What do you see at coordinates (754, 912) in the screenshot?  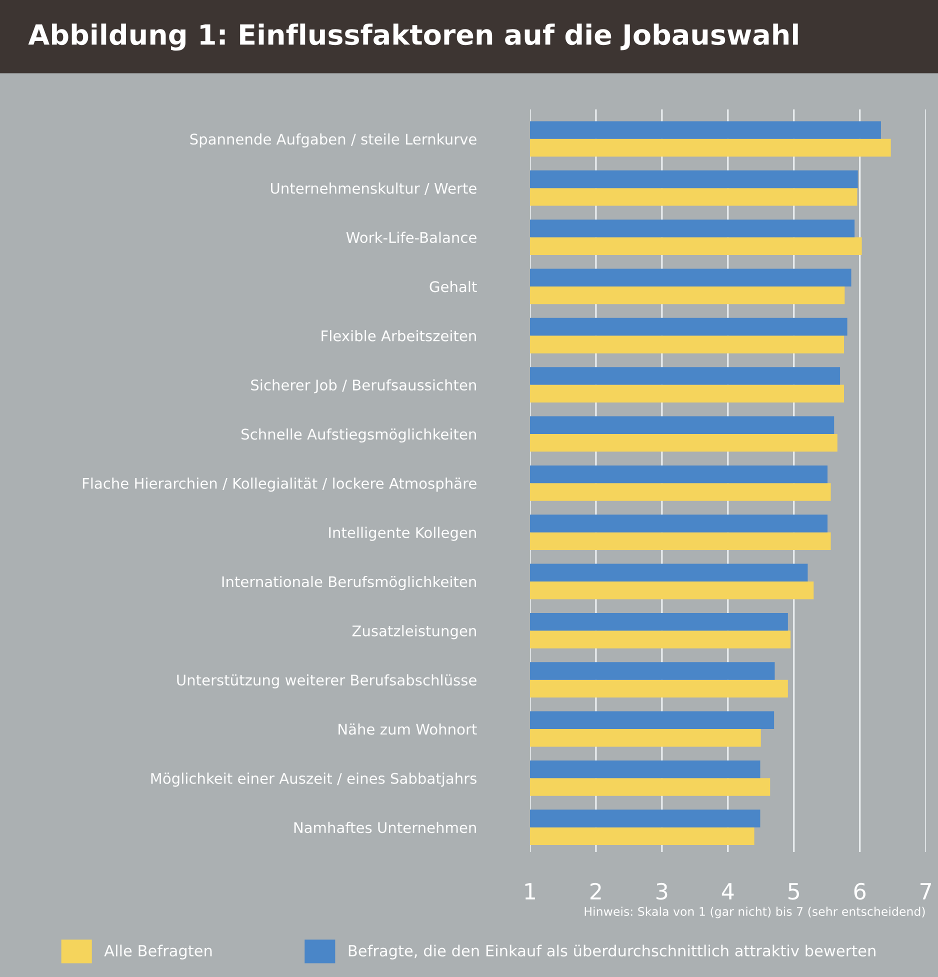 I see `text: Hinweis: Skala von 1 (gar nicht) bis 7 (sehr entscheidend)` at bounding box center [754, 912].